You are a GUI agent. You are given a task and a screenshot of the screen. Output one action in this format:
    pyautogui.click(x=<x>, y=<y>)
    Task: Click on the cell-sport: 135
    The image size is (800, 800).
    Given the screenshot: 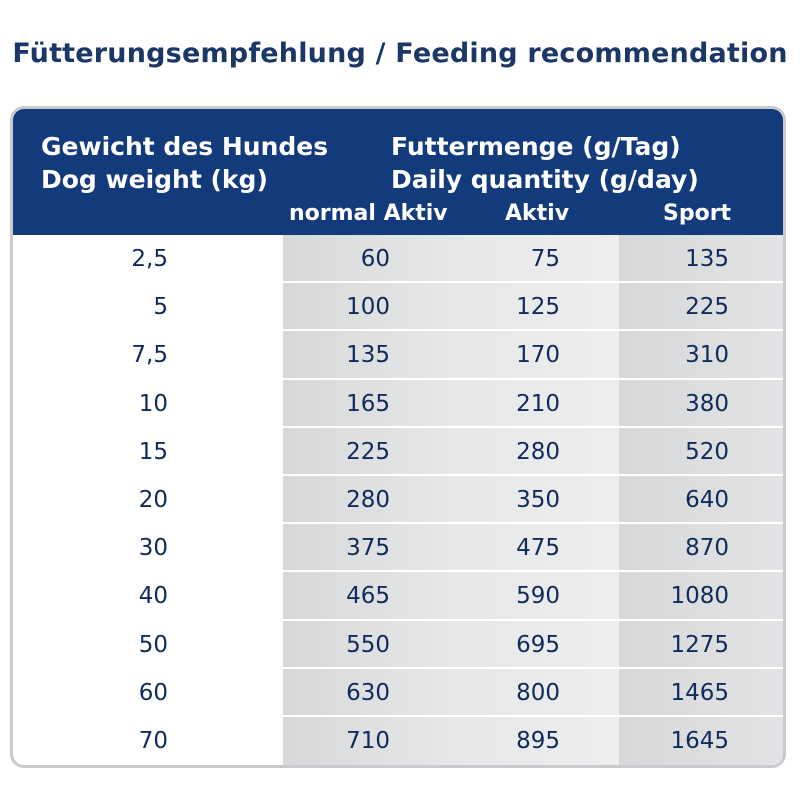 What is the action you would take?
    pyautogui.click(x=707, y=259)
    